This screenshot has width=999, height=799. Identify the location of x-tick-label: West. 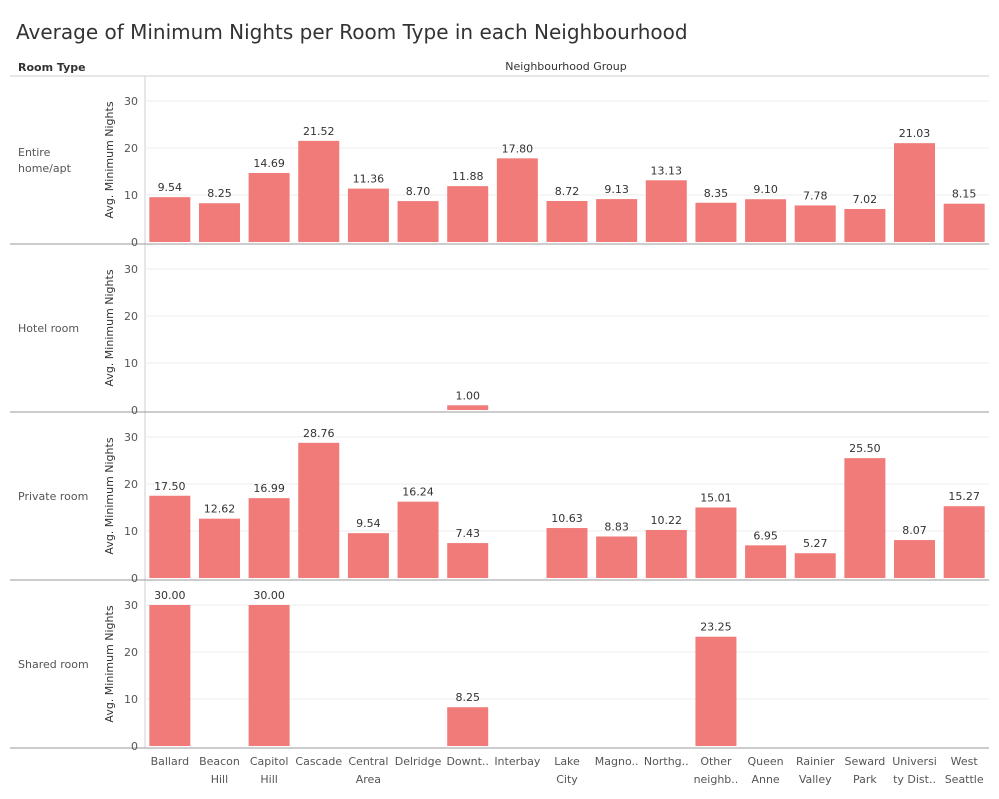
(965, 761).